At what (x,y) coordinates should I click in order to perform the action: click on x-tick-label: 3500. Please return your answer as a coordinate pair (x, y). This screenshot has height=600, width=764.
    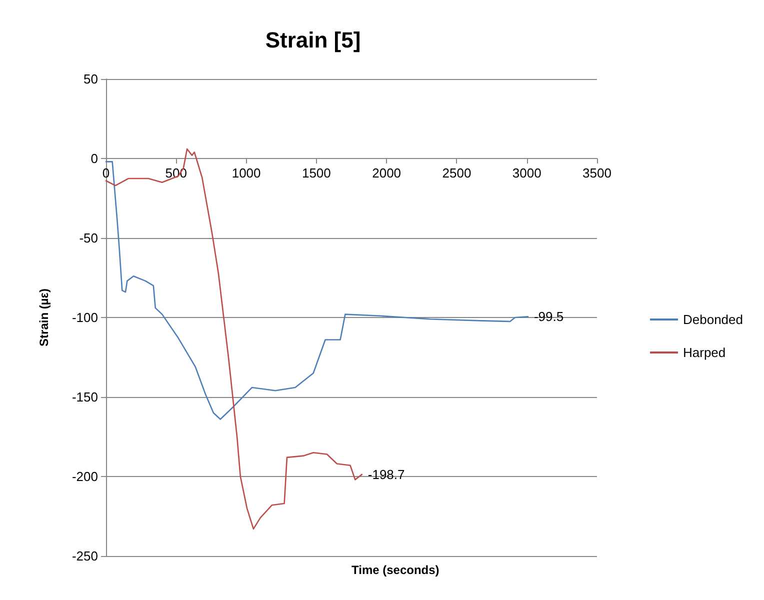
    Looking at the image, I should click on (597, 173).